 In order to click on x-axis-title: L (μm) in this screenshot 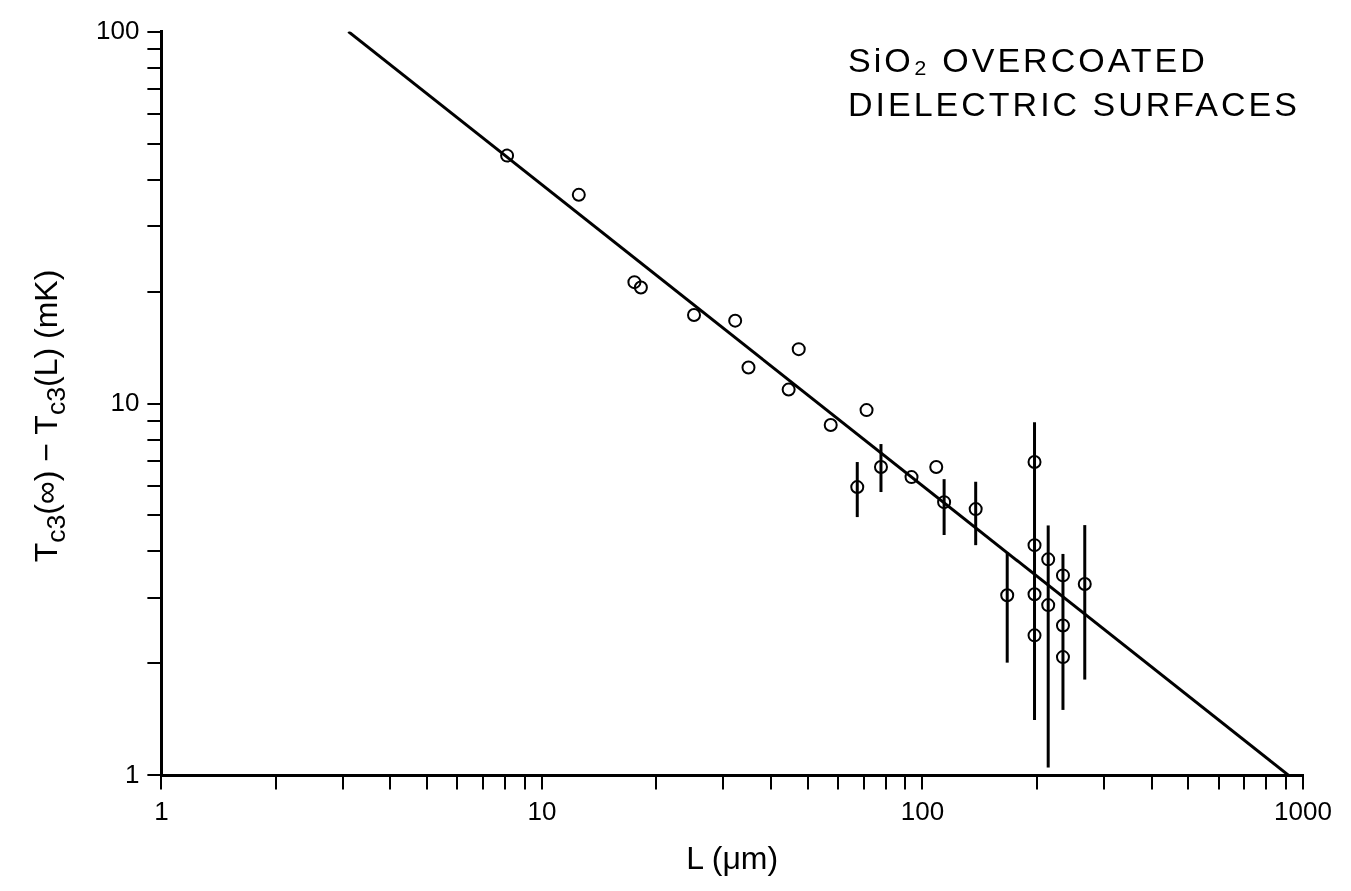, I will do `click(732, 857)`.